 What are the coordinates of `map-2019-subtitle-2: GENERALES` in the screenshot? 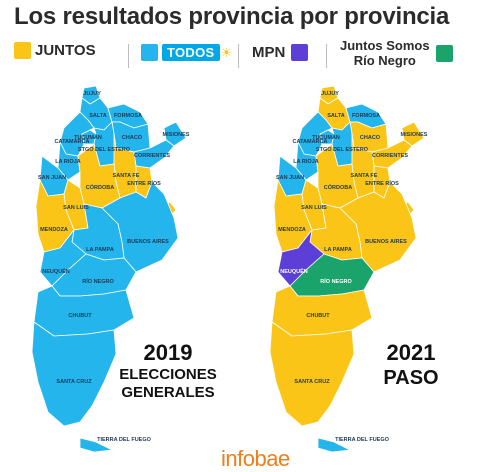 It's located at (168, 392).